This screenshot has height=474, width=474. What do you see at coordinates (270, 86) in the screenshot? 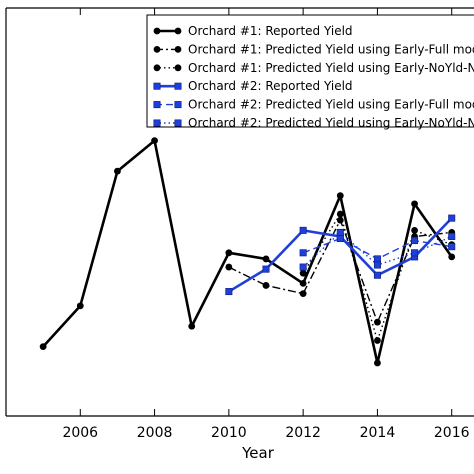
I see `legend-label: Orchard #2: Reported Yield` at bounding box center [270, 86].